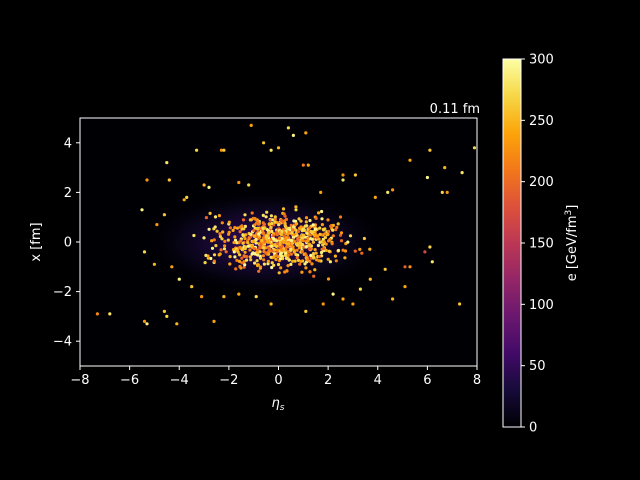  Describe the element at coordinates (68, 143) in the screenshot. I see `y-tick-label: 4` at that location.